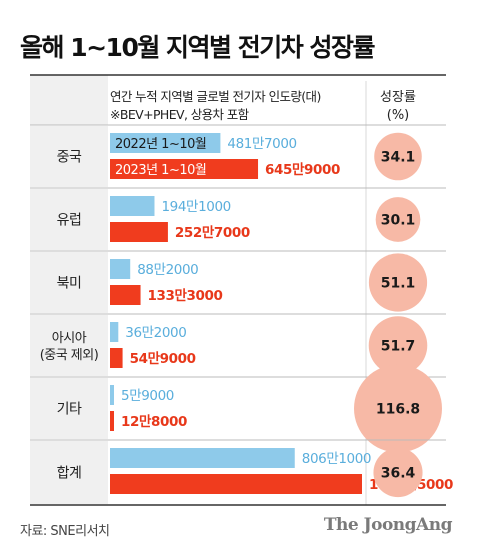 This screenshot has width=480, height=559. What do you see at coordinates (154, 422) in the screenshot?
I see `value-label-2023: 12만8000` at bounding box center [154, 422].